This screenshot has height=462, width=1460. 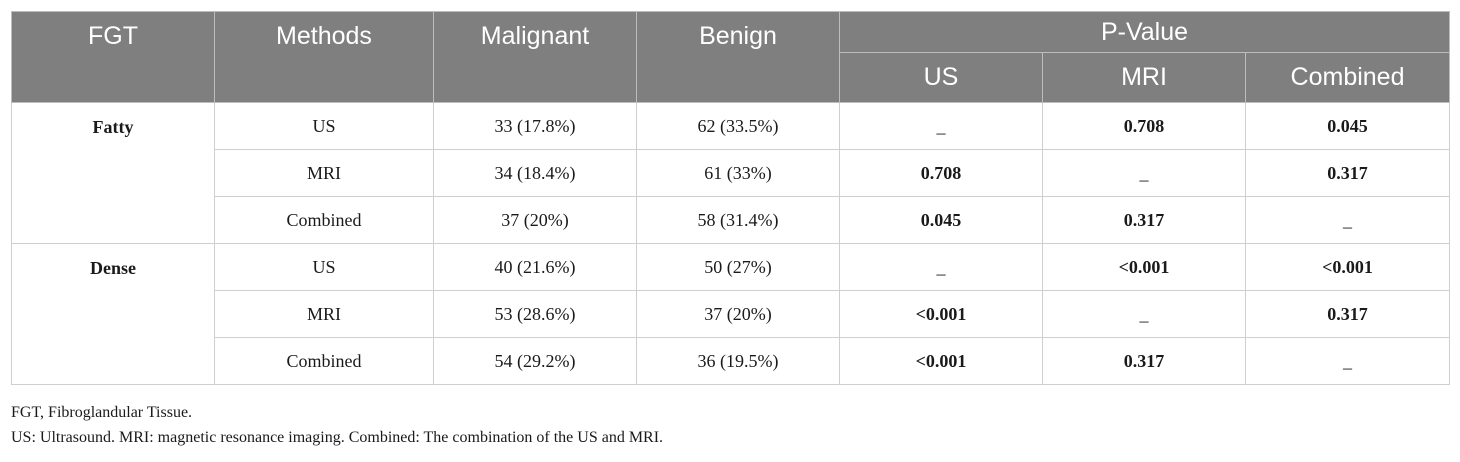 I want to click on cell-p-us: 0.708, so click(x=941, y=173).